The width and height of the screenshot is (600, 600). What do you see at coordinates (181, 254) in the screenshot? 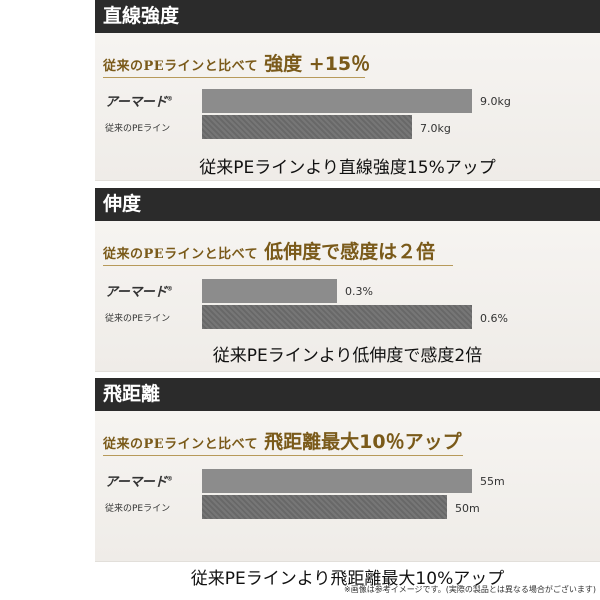
I see `elongation-subtitle-prefix: 従来のPEラインと比べて` at bounding box center [181, 254].